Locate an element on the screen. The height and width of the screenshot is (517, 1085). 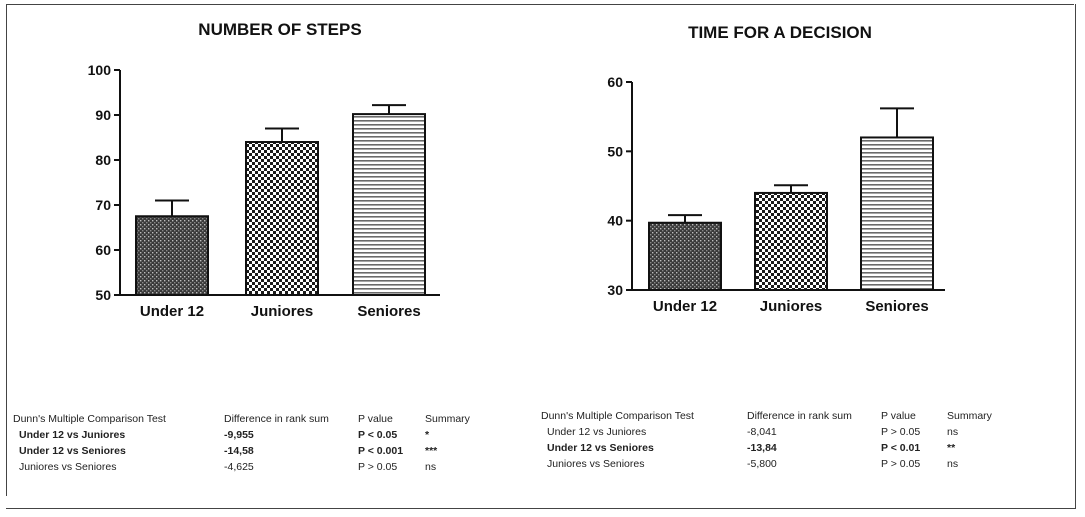
table-cell: -9,955 is located at coordinates (291, 436).